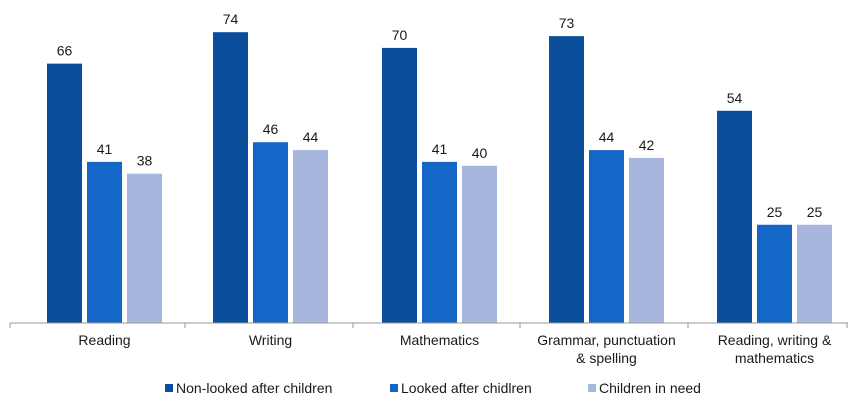  Describe the element at coordinates (271, 129) in the screenshot. I see `data-label: 46` at that location.